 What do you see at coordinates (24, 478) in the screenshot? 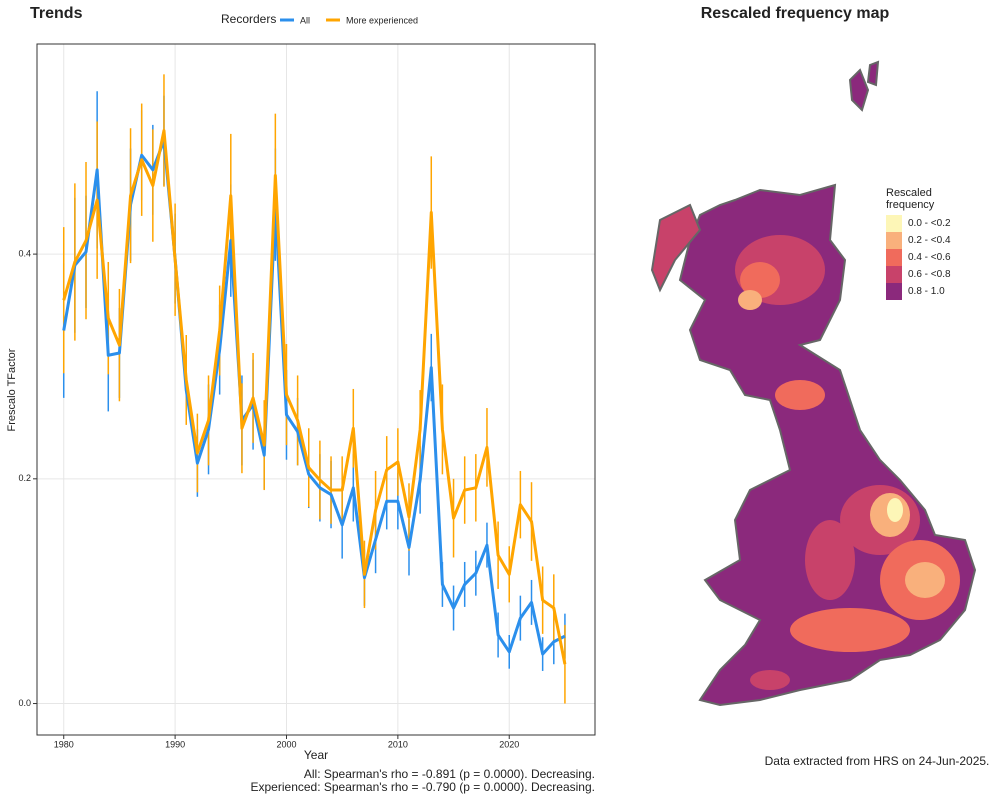
I see `y-tick-label: 0.2` at bounding box center [24, 478].